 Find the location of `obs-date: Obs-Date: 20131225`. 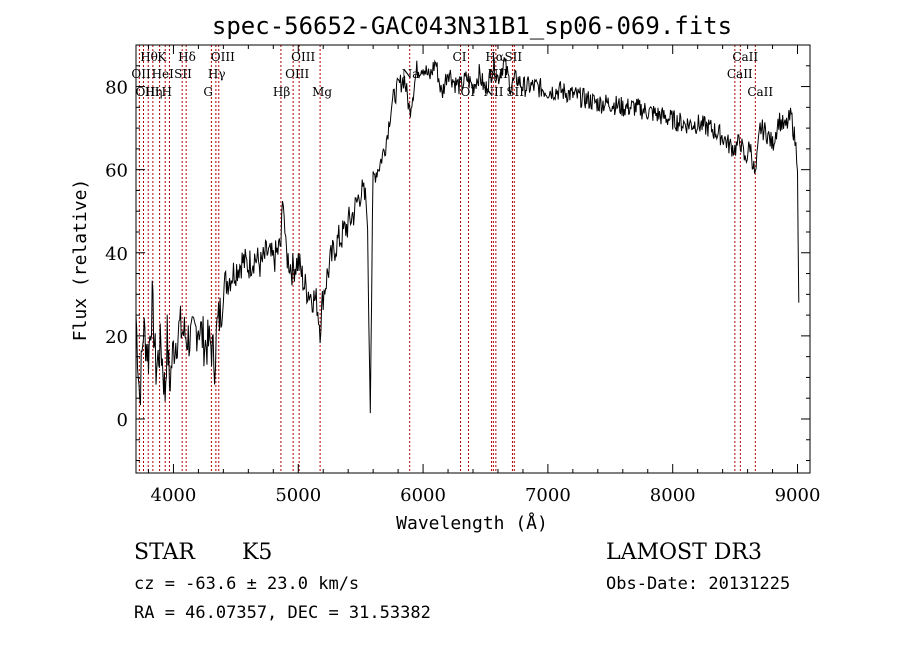

obs-date: Obs-Date: 20131225 is located at coordinates (698, 584).